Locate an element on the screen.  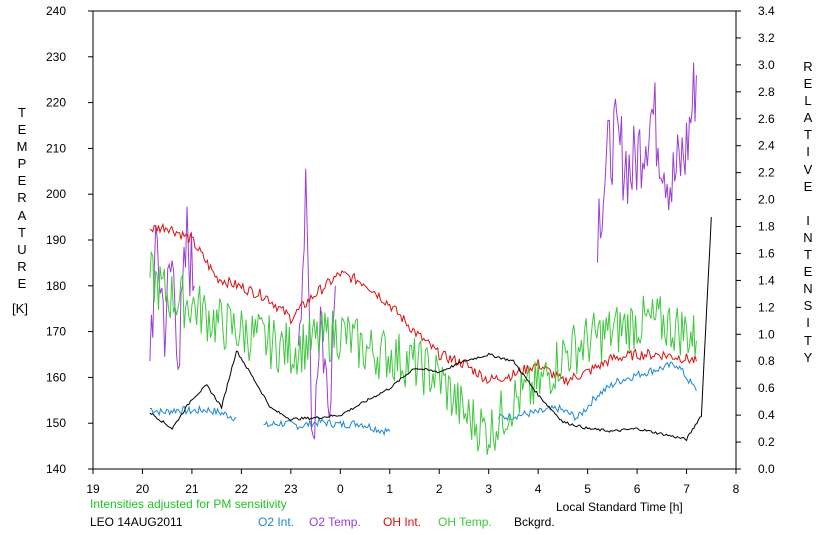
y-left-tick-label: 210 is located at coordinates (56, 148).